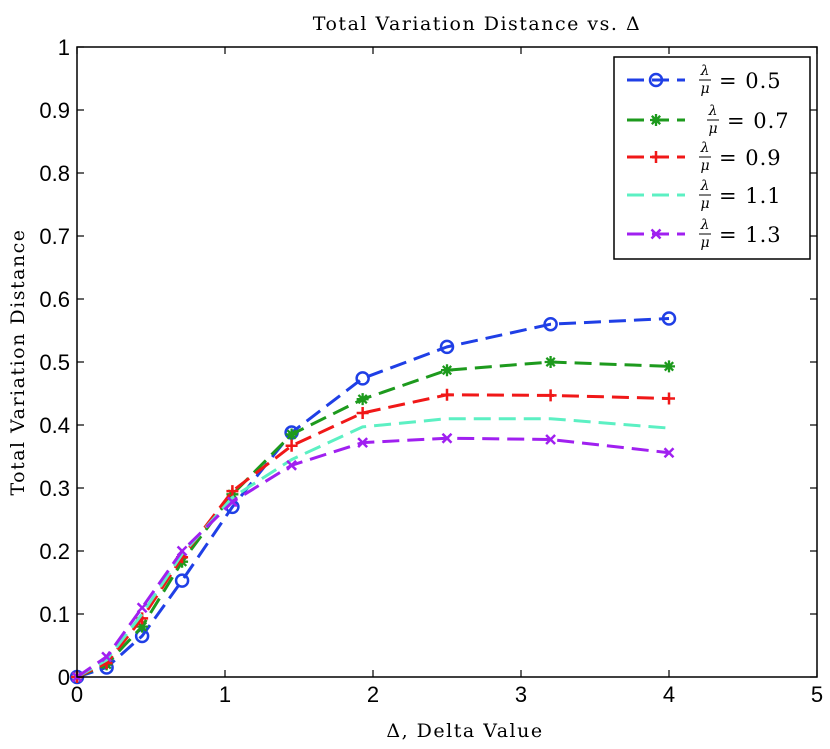 This screenshot has width=830, height=749. What do you see at coordinates (750, 158) in the screenshot?
I see `legend-label: = 0.9` at bounding box center [750, 158].